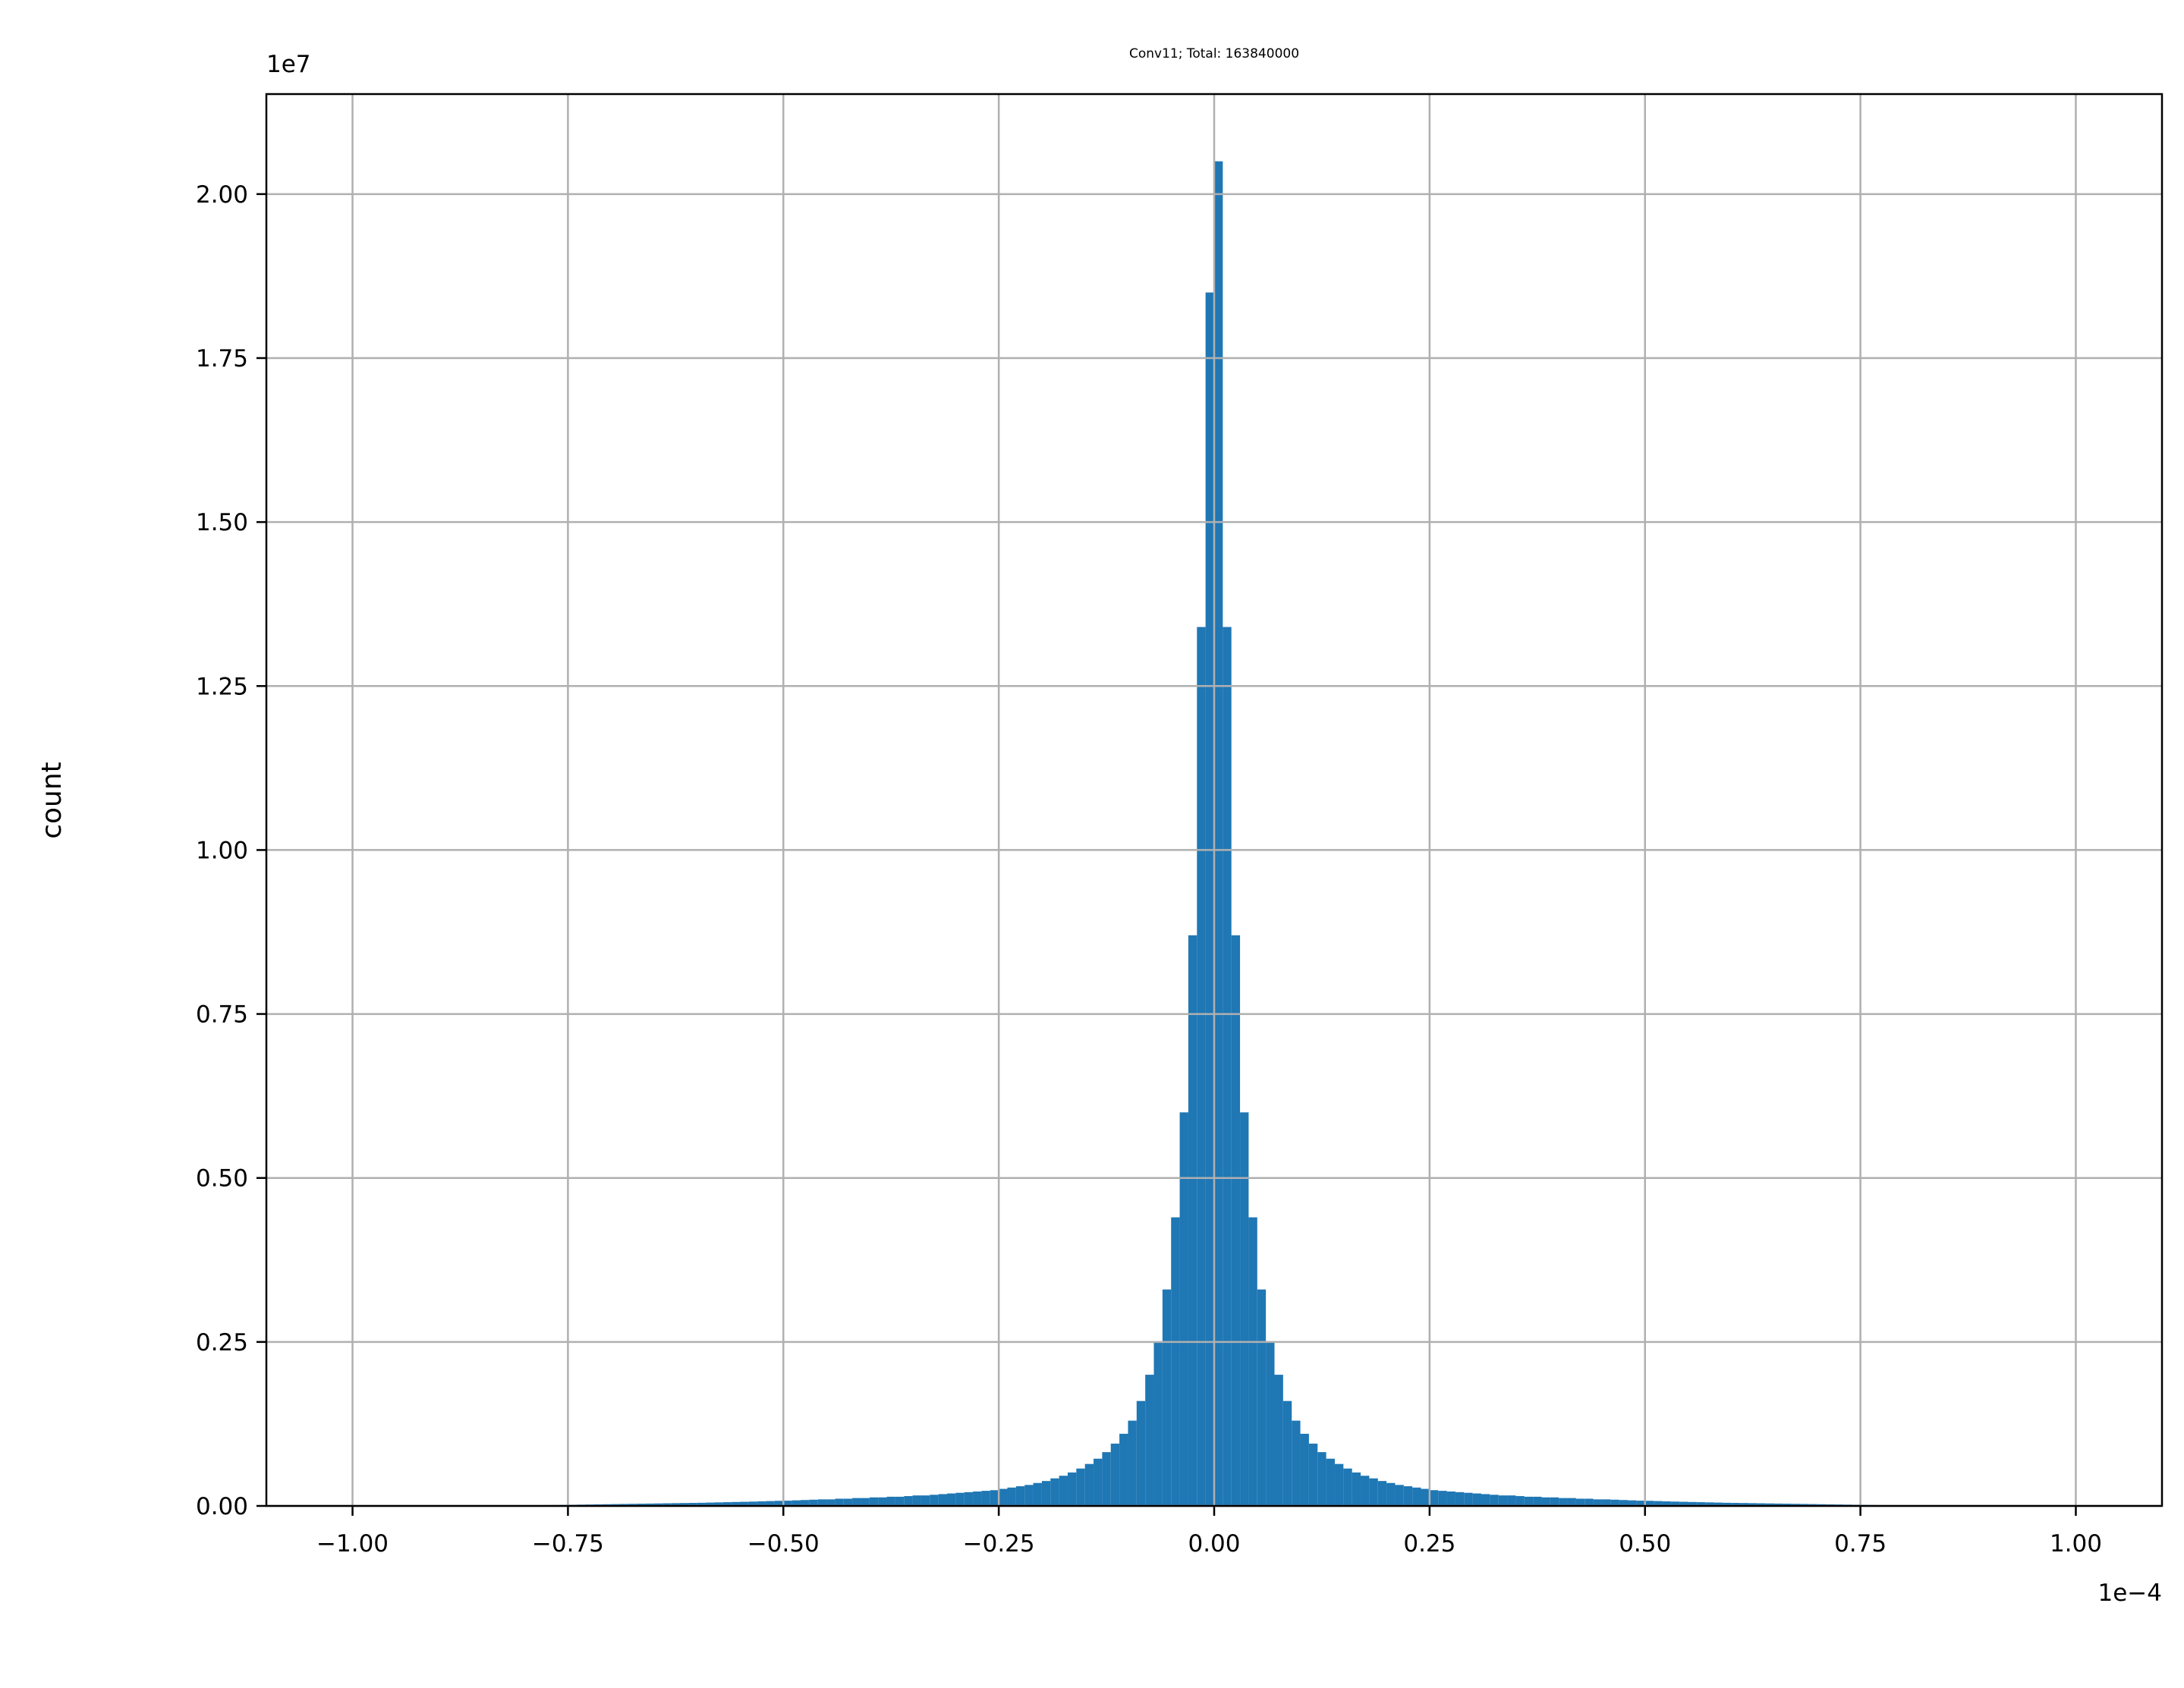  What do you see at coordinates (222, 195) in the screenshot?
I see `y-tick-label: 2.00` at bounding box center [222, 195].